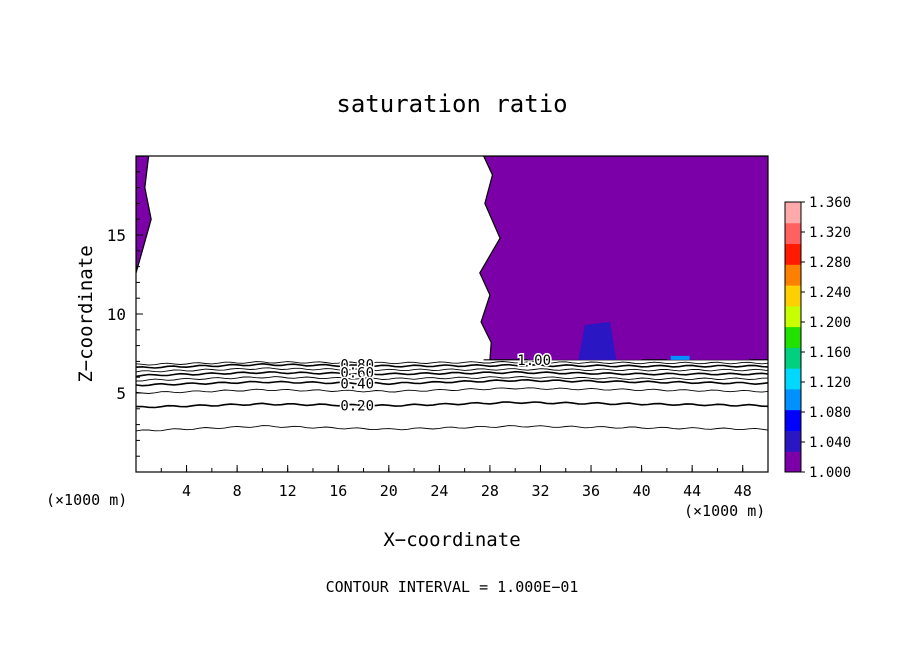 This screenshot has height=654, width=904. I want to click on x-tick-label: 12, so click(288, 491).